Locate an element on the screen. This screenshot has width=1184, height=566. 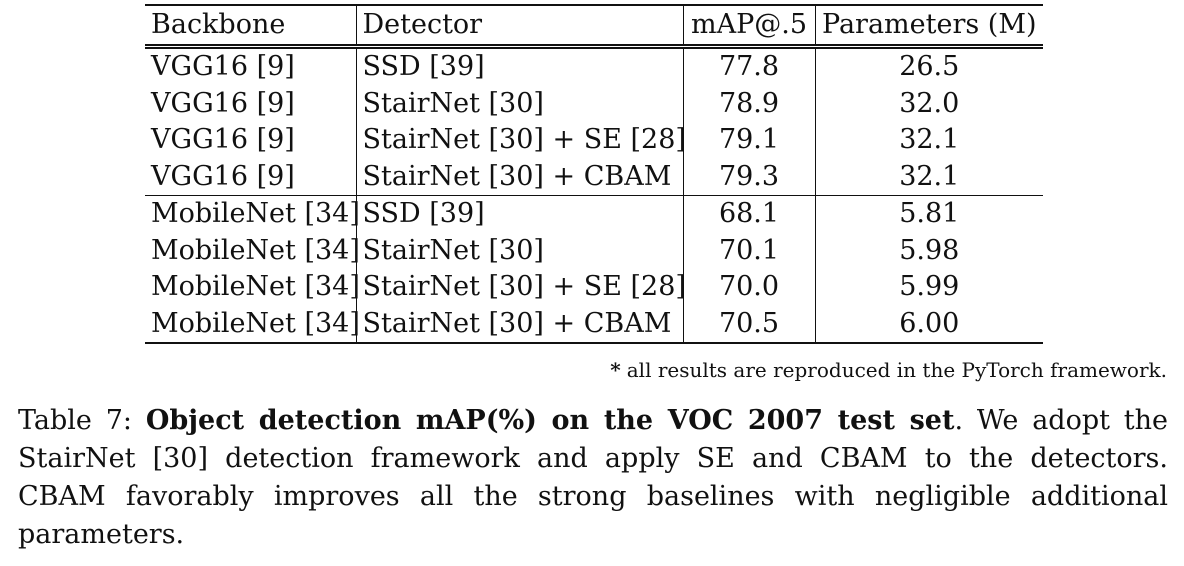
table-header-row: Backbone Detector mAP@.5 Parameters (M) is located at coordinates (594, 26).